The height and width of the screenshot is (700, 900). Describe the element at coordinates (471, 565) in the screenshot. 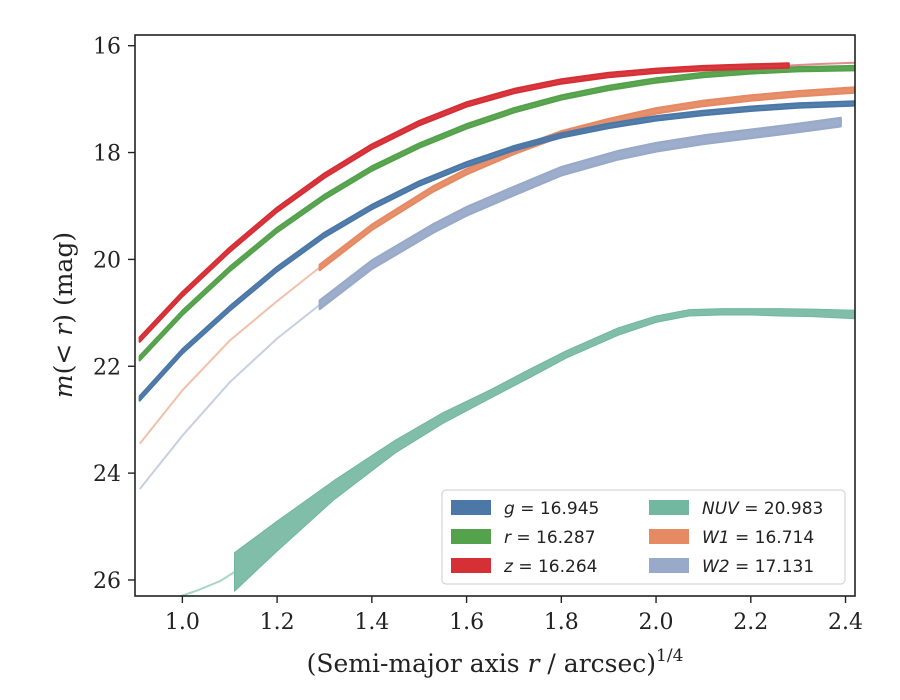

I see `legend-swatch-z` at that location.